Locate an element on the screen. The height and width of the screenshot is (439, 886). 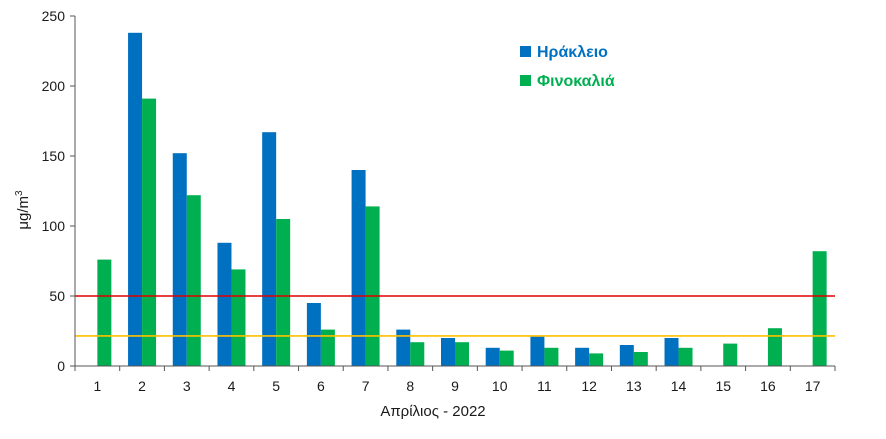
x-tick-label: 6 is located at coordinates (321, 386).